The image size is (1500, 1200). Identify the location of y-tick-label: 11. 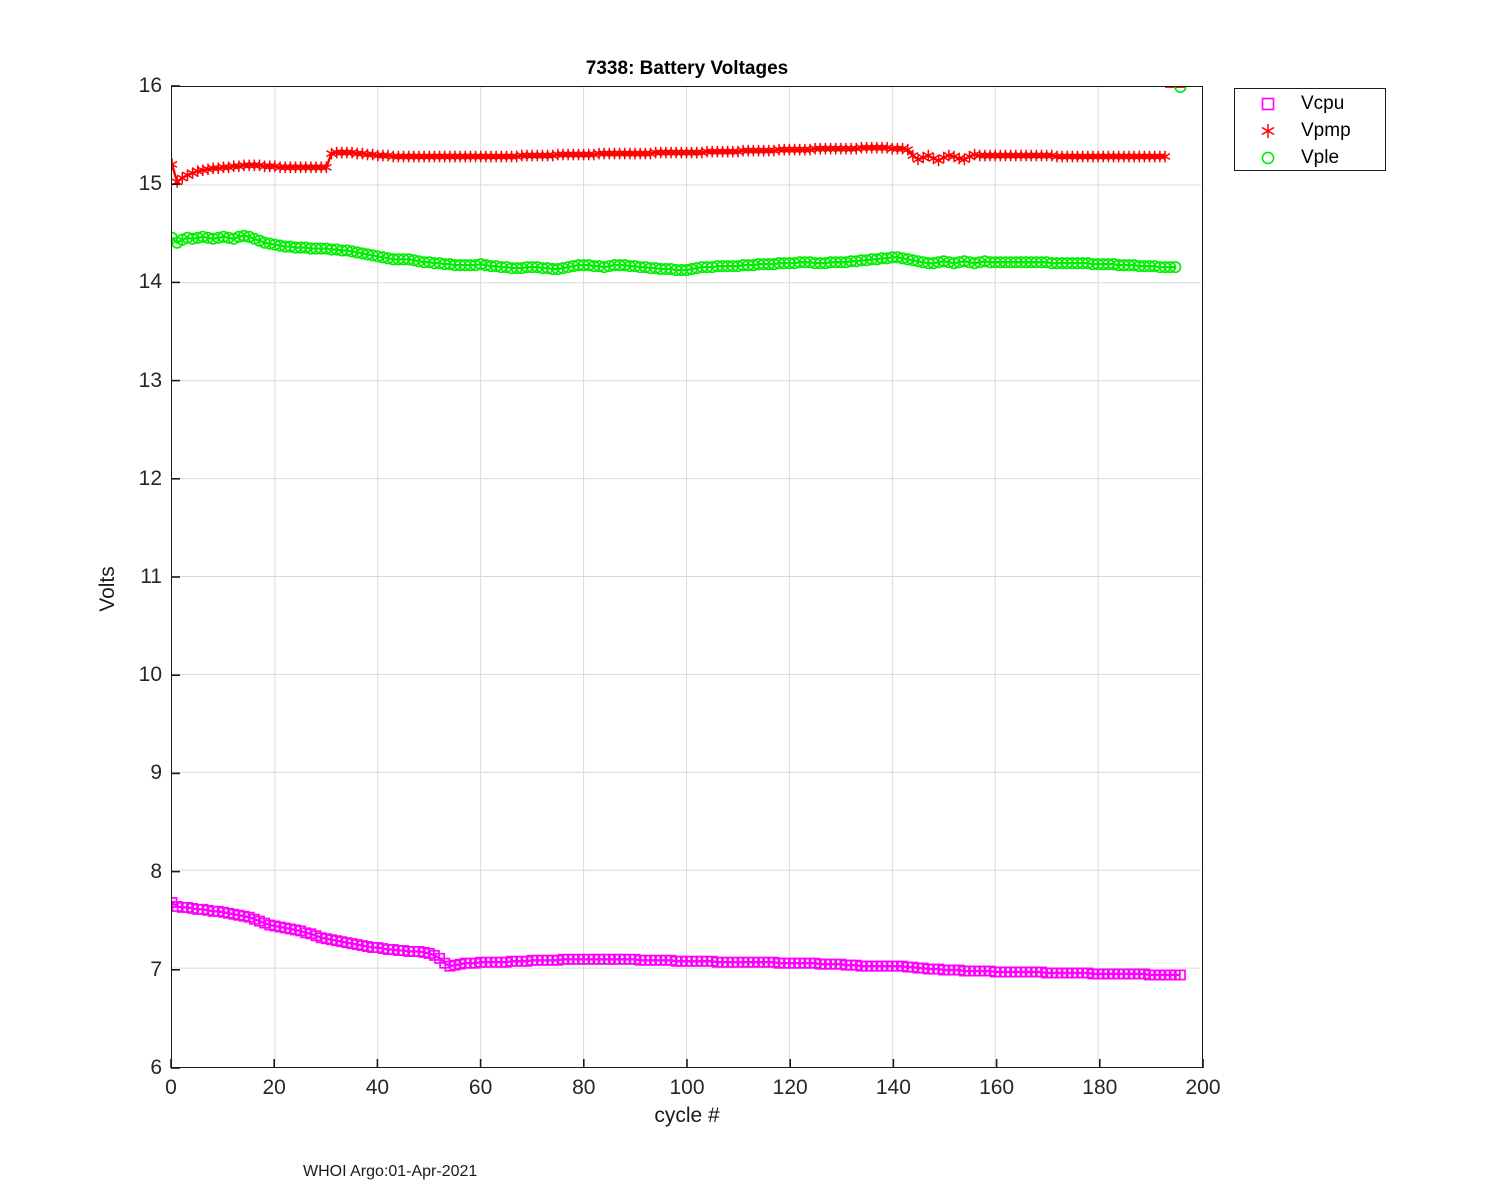
(151, 576).